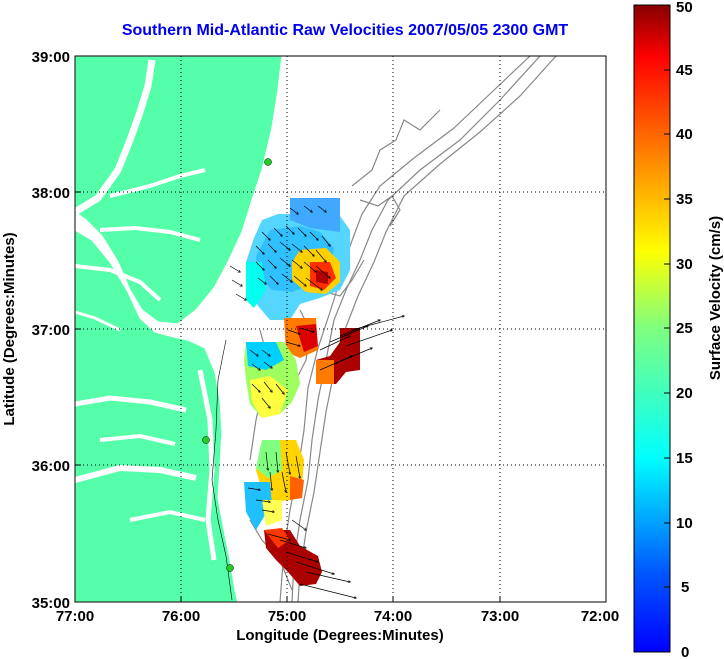 The image size is (724, 659). I want to click on colorbar-tick-label: 10, so click(684, 523).